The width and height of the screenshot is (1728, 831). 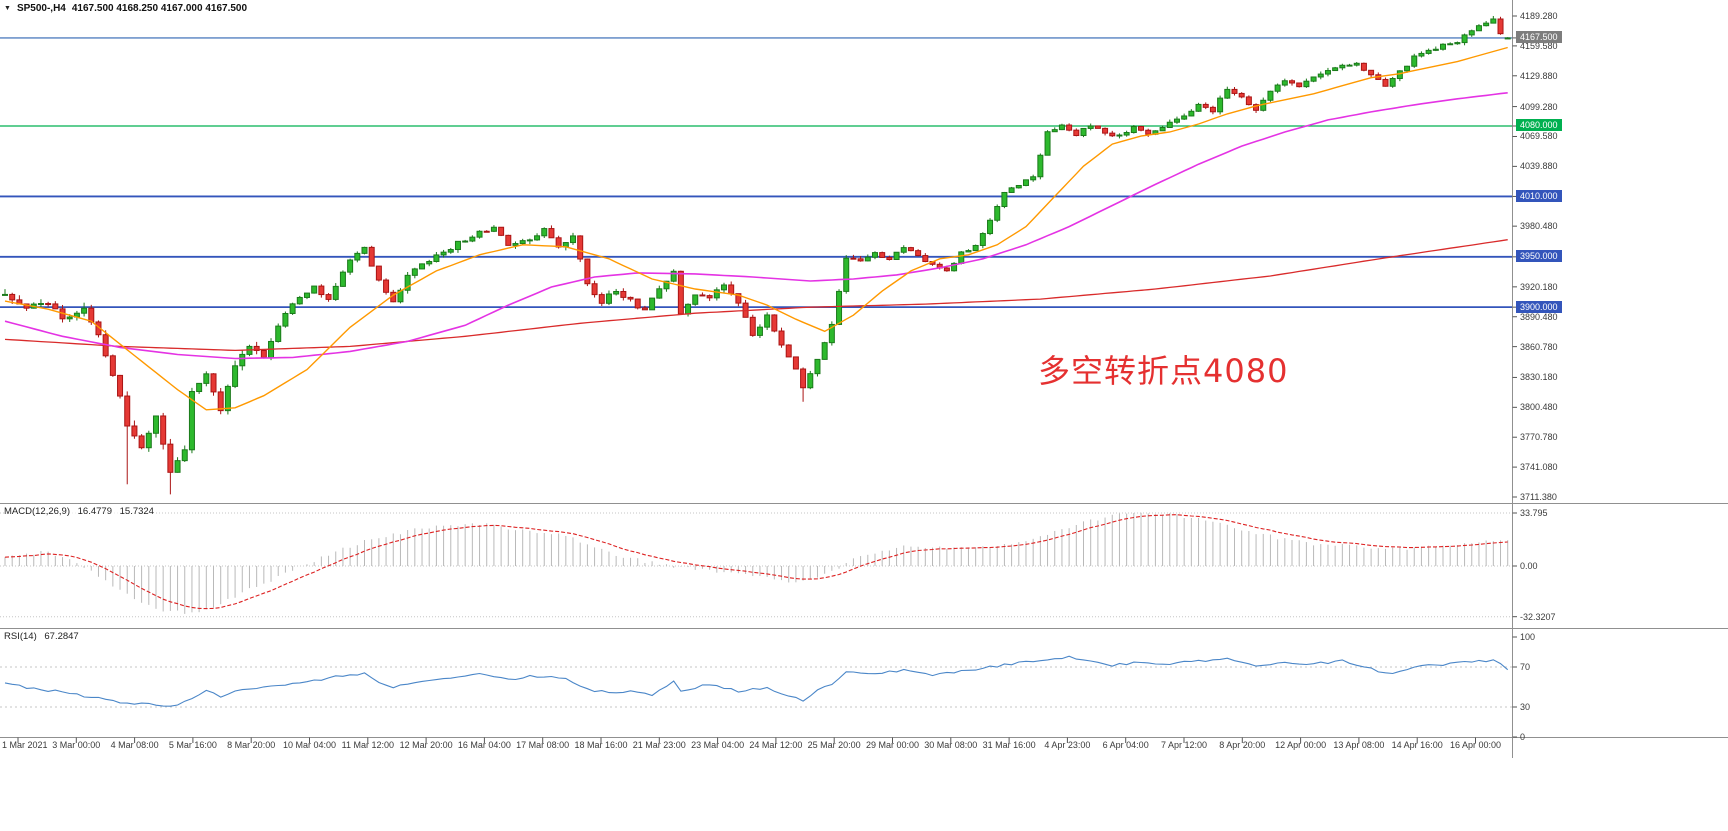 What do you see at coordinates (659, 745) in the screenshot?
I see `time-axis-label: 21 Mar 23:00` at bounding box center [659, 745].